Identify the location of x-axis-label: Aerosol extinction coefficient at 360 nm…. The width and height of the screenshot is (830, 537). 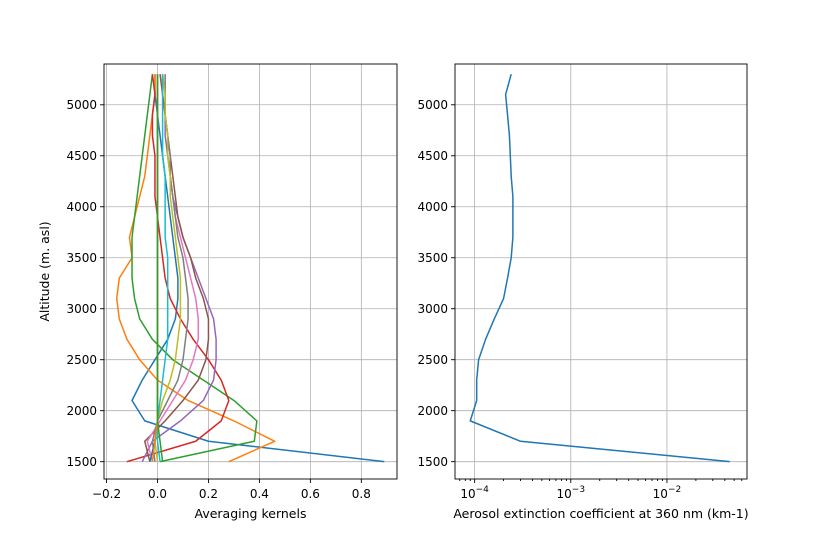
(600, 513).